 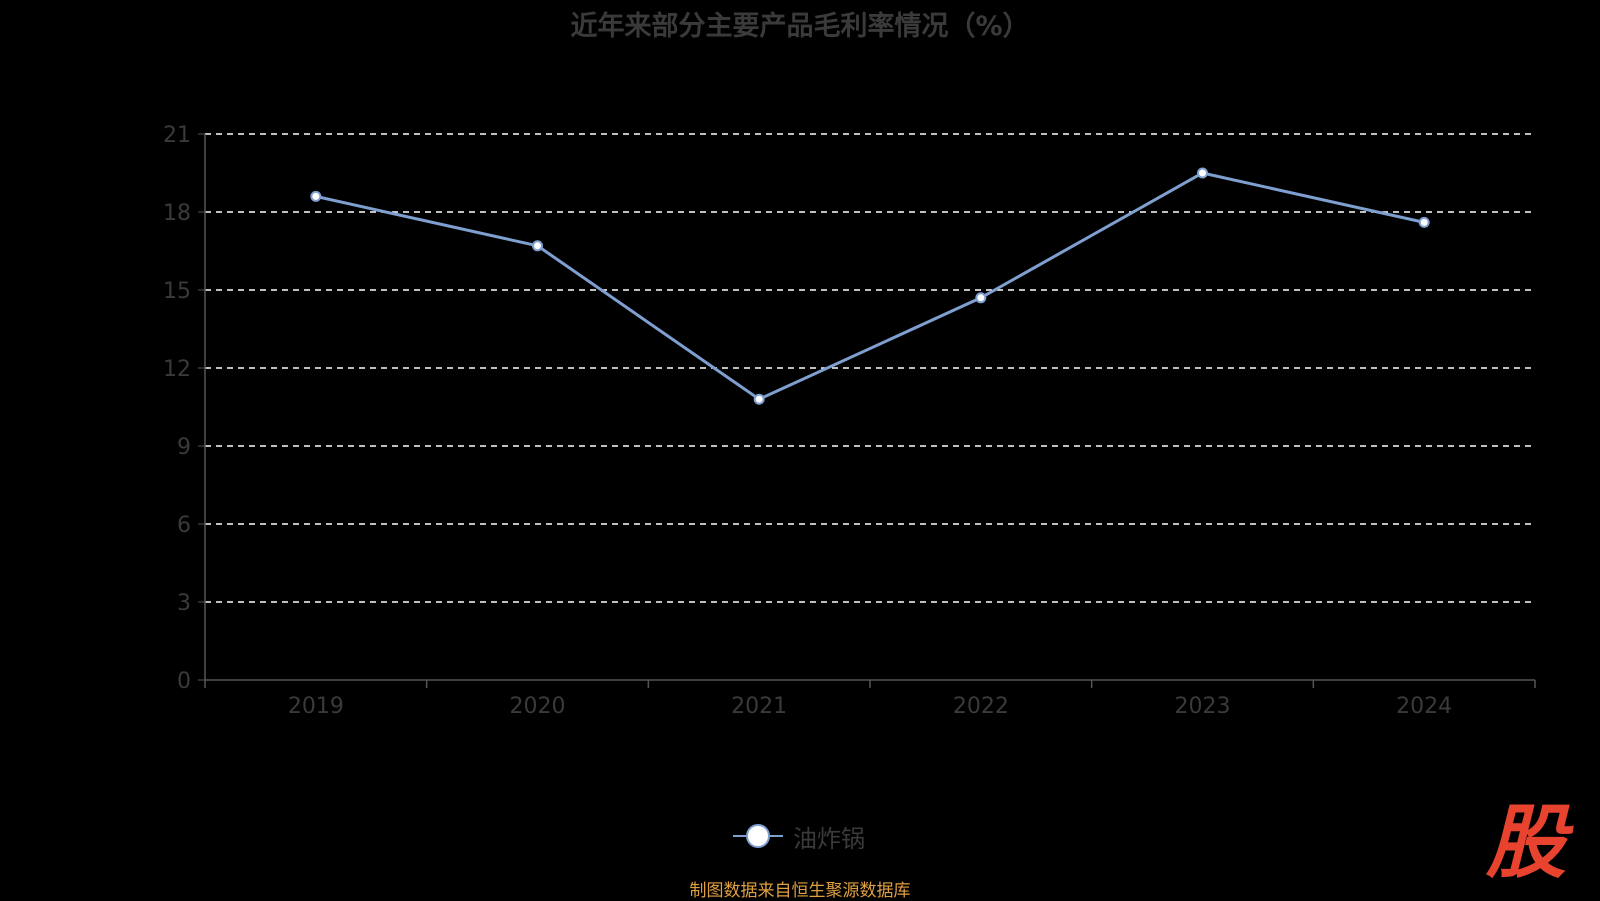 I want to click on legend-marker-icon, so click(x=758, y=836).